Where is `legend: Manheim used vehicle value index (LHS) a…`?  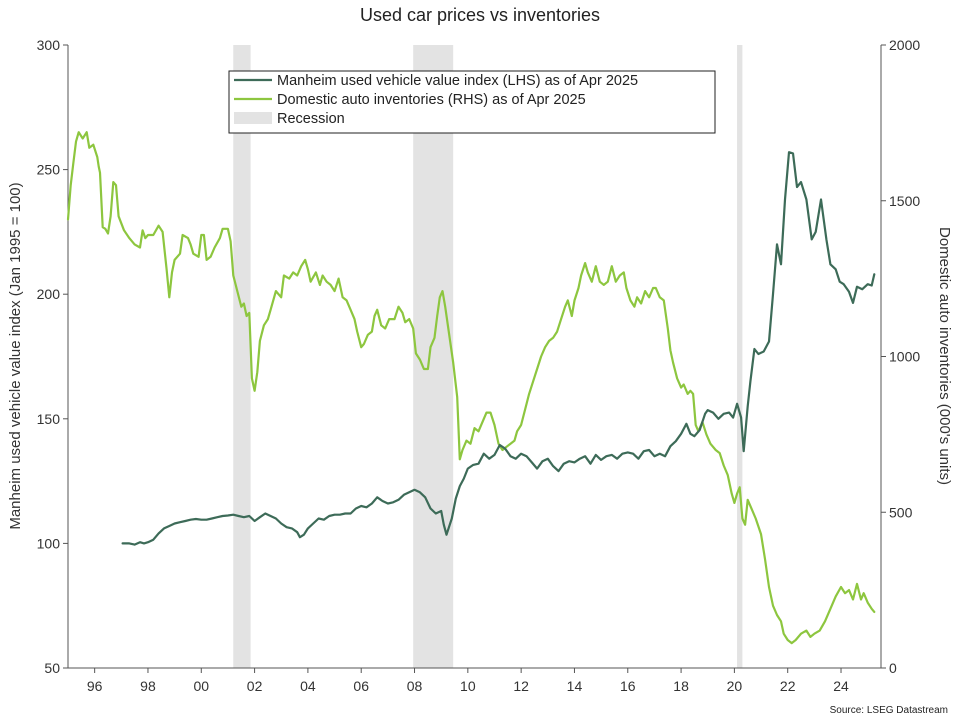 legend: Manheim used vehicle value index (LHS) a… is located at coordinates (472, 102).